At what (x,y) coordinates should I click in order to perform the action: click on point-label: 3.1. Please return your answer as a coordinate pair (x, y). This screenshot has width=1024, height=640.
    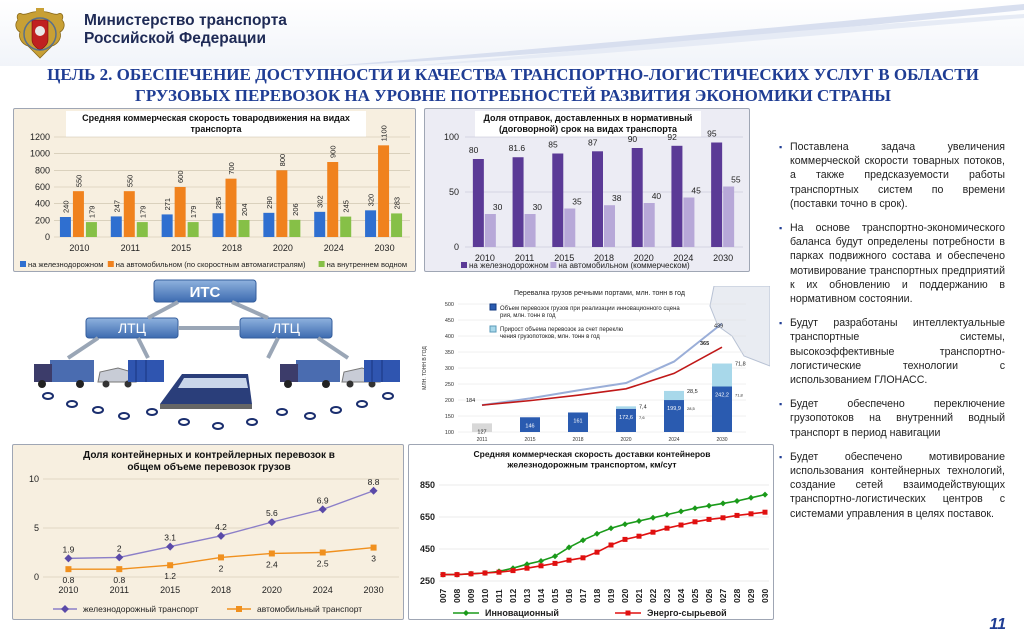
    Looking at the image, I should click on (170, 538).